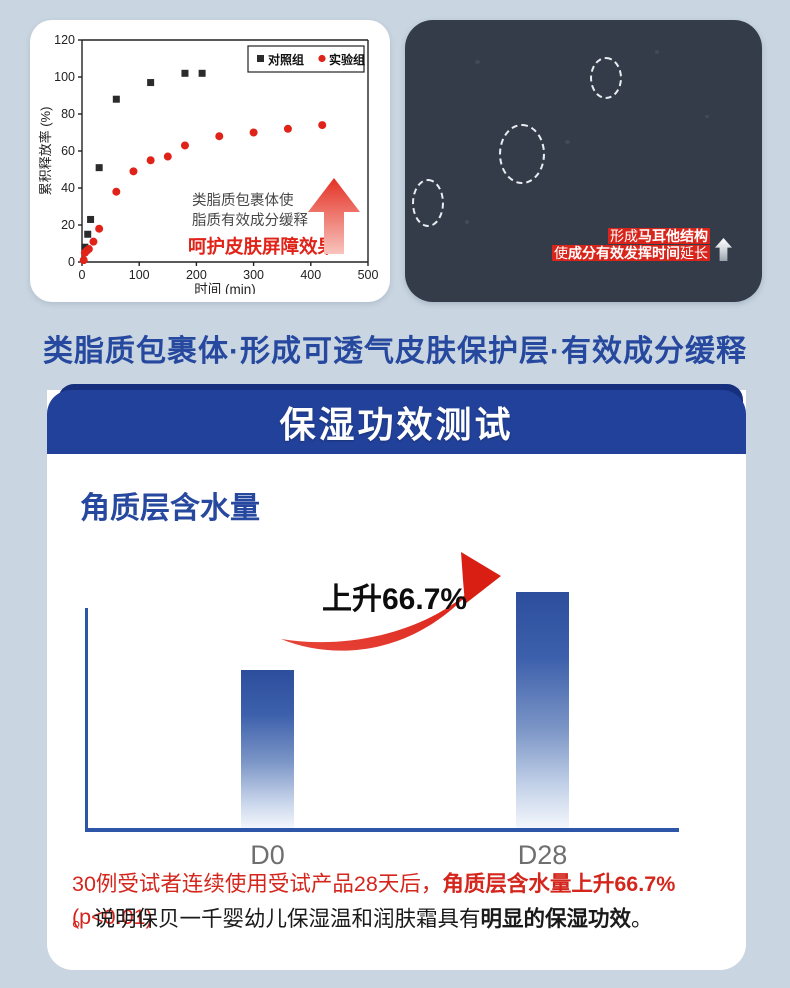 The height and width of the screenshot is (988, 790). I want to click on bar-chart-y-axis, so click(86, 718).